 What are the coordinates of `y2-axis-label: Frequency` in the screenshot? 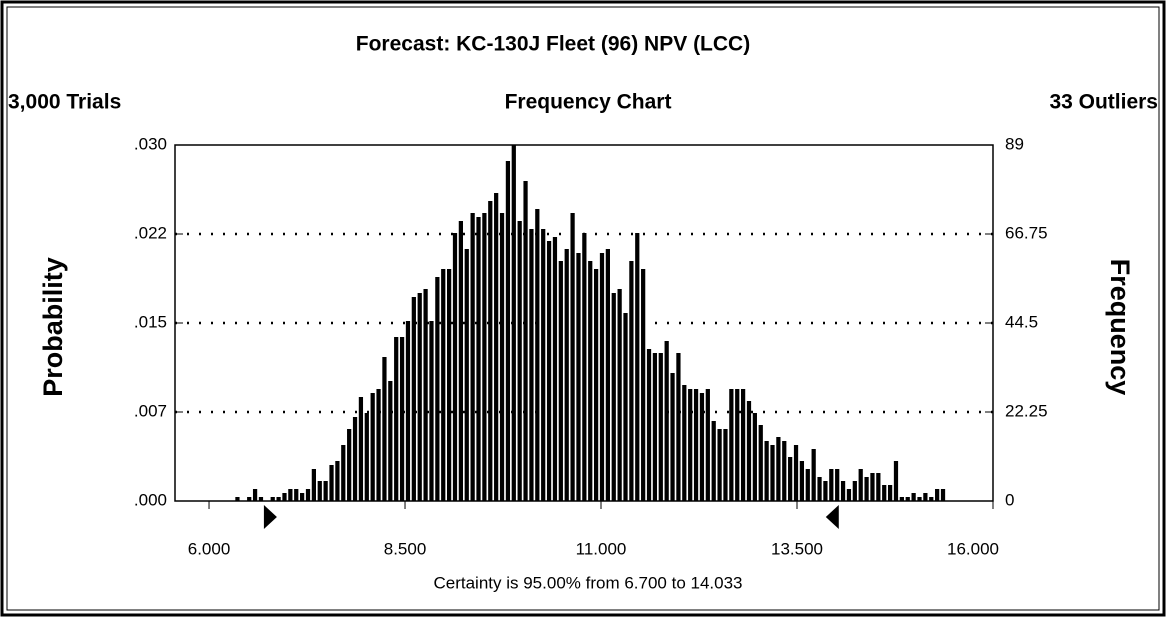 It's located at (1120, 327).